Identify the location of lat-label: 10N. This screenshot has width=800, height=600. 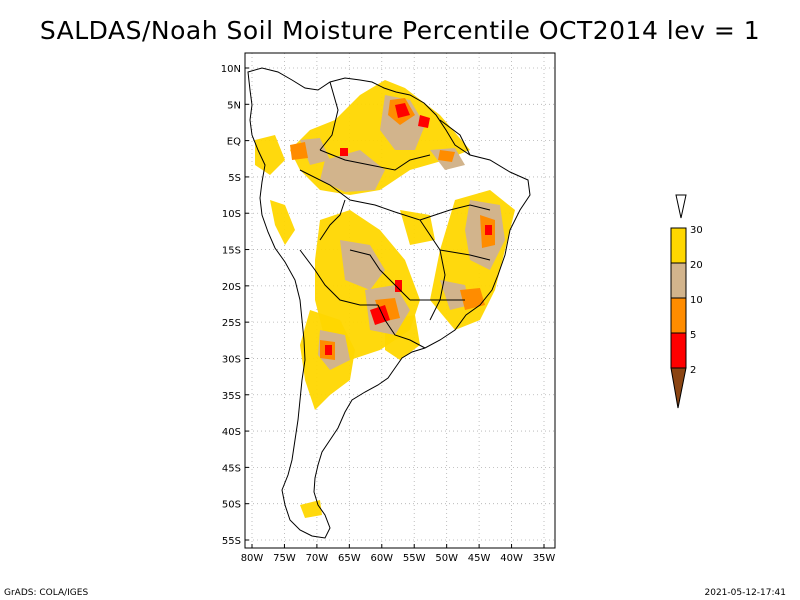
(231, 69).